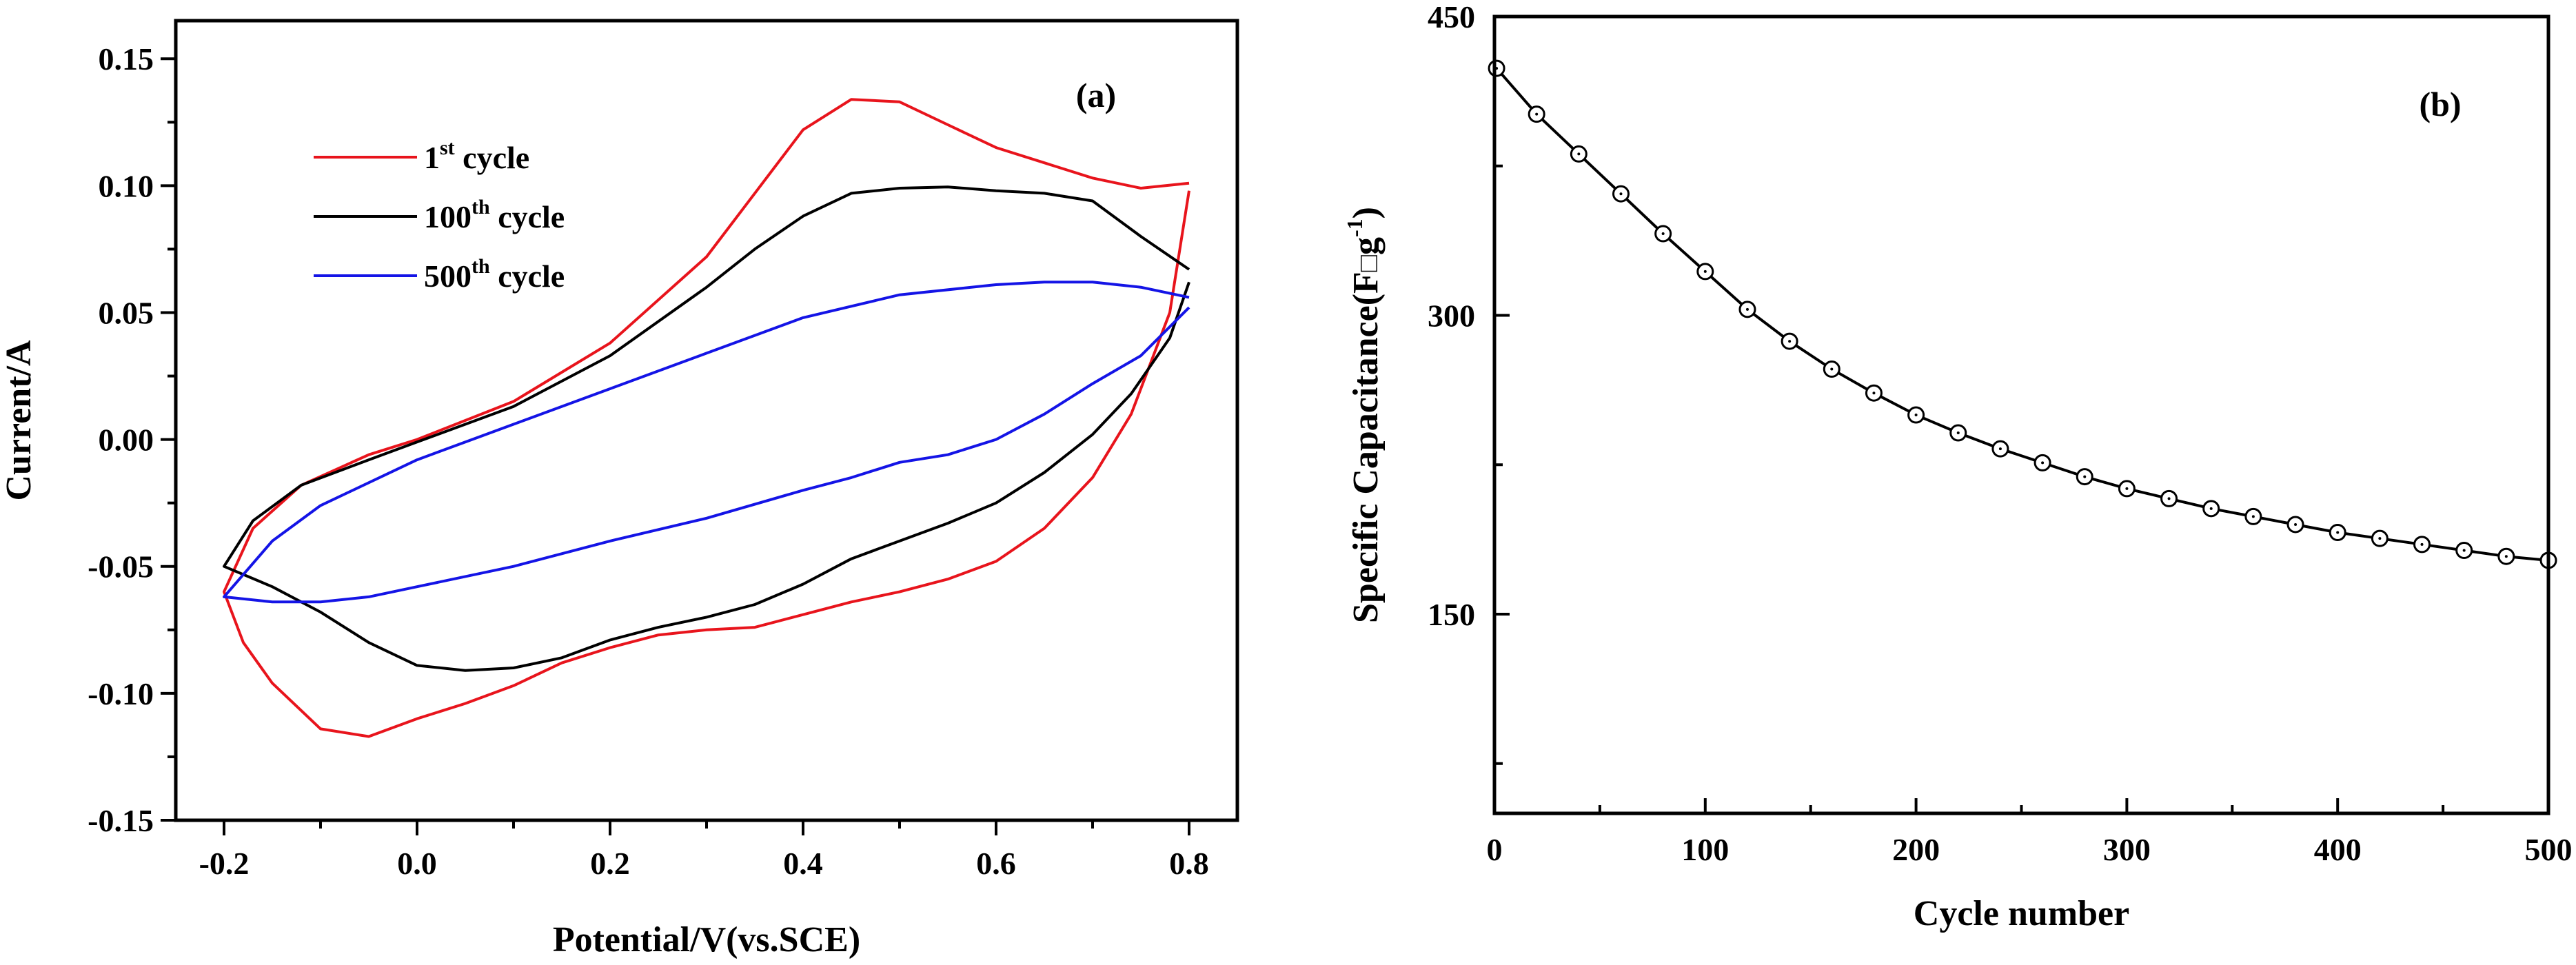  Describe the element at coordinates (1096, 95) in the screenshot. I see `panel-label-a: (a)` at that location.